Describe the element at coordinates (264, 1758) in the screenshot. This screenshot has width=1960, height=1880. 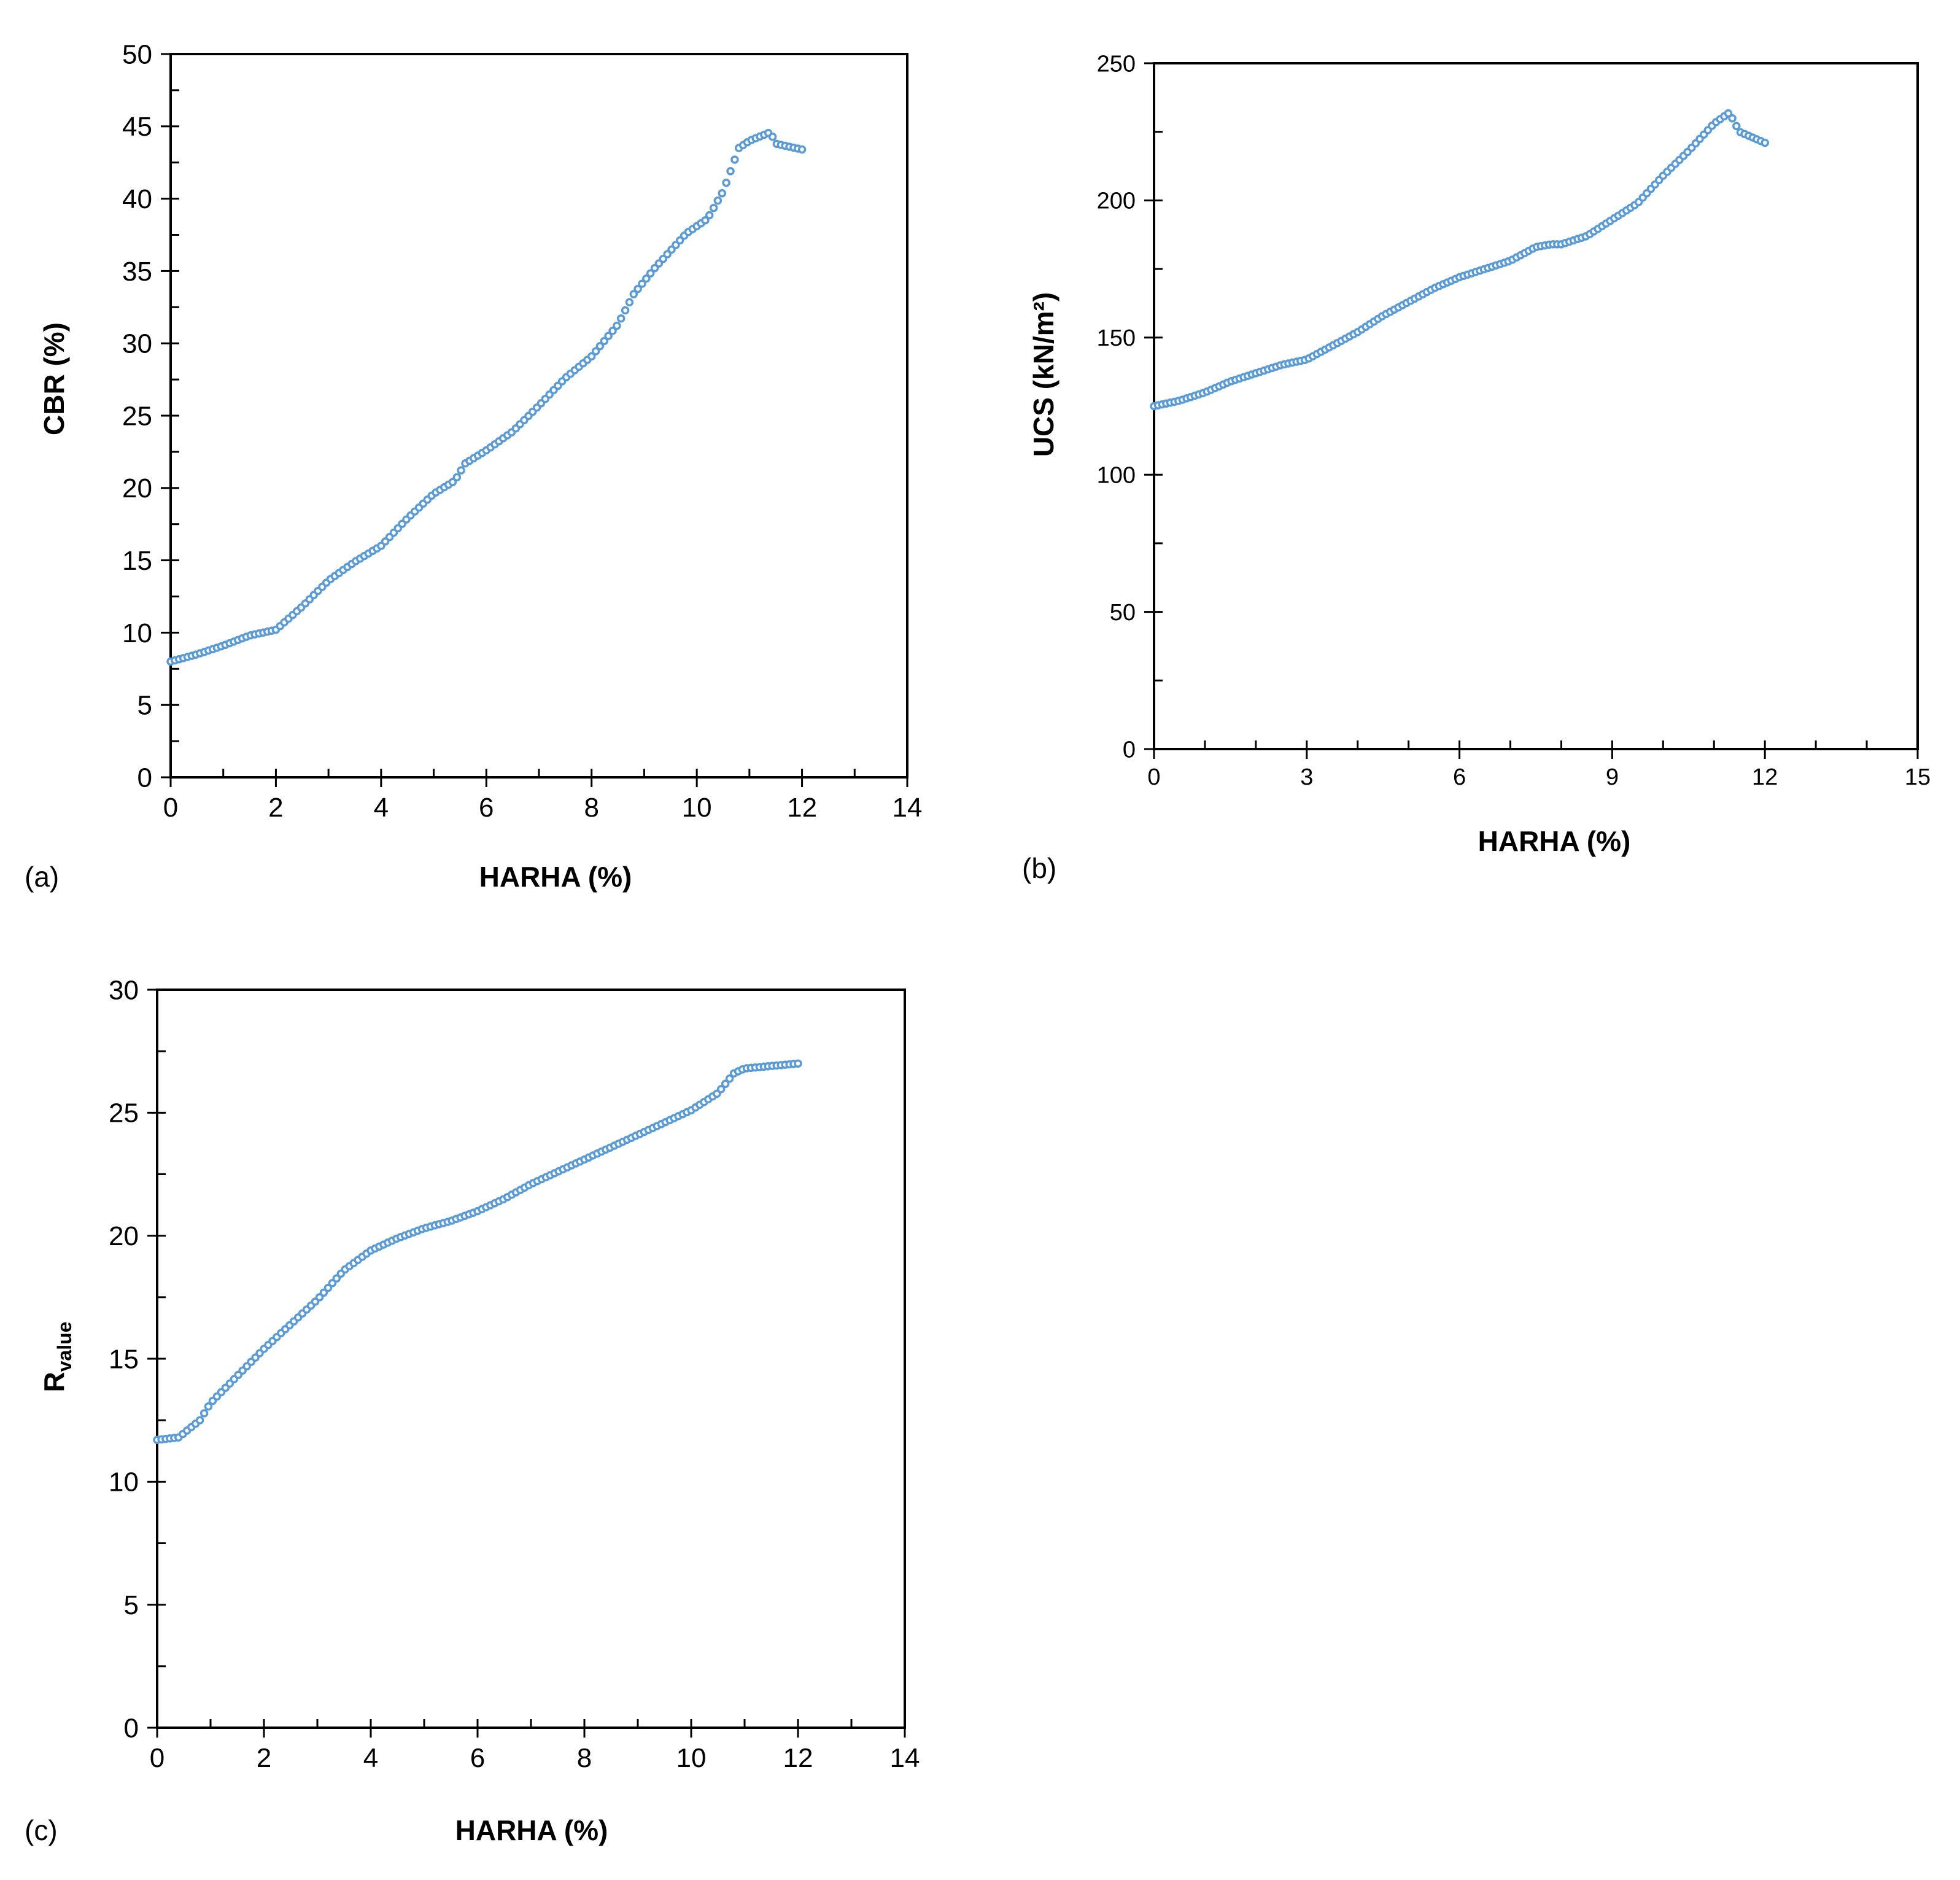
I see `x-tick-label: 2` at that location.